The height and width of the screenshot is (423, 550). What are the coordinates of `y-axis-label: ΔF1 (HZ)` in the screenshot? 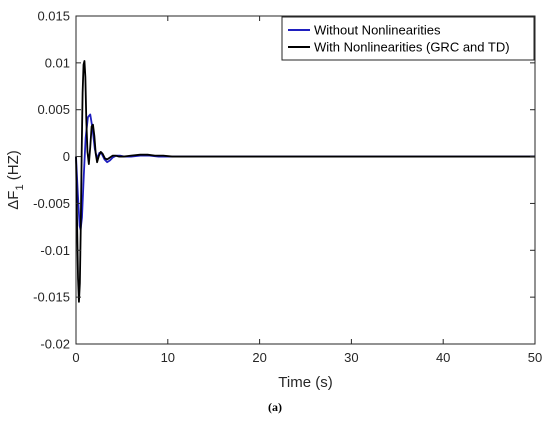 It's located at (15, 179).